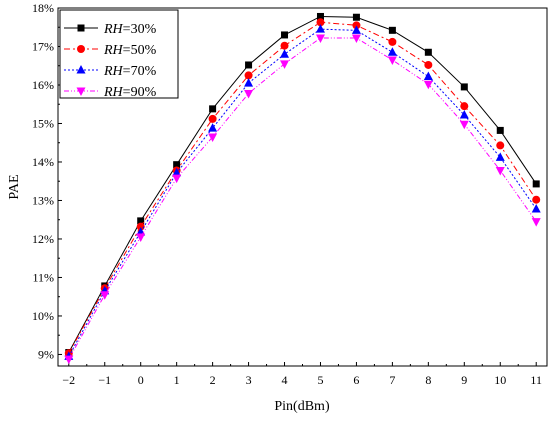  What do you see at coordinates (14, 186) in the screenshot?
I see `y-axis-title: PAE` at bounding box center [14, 186].